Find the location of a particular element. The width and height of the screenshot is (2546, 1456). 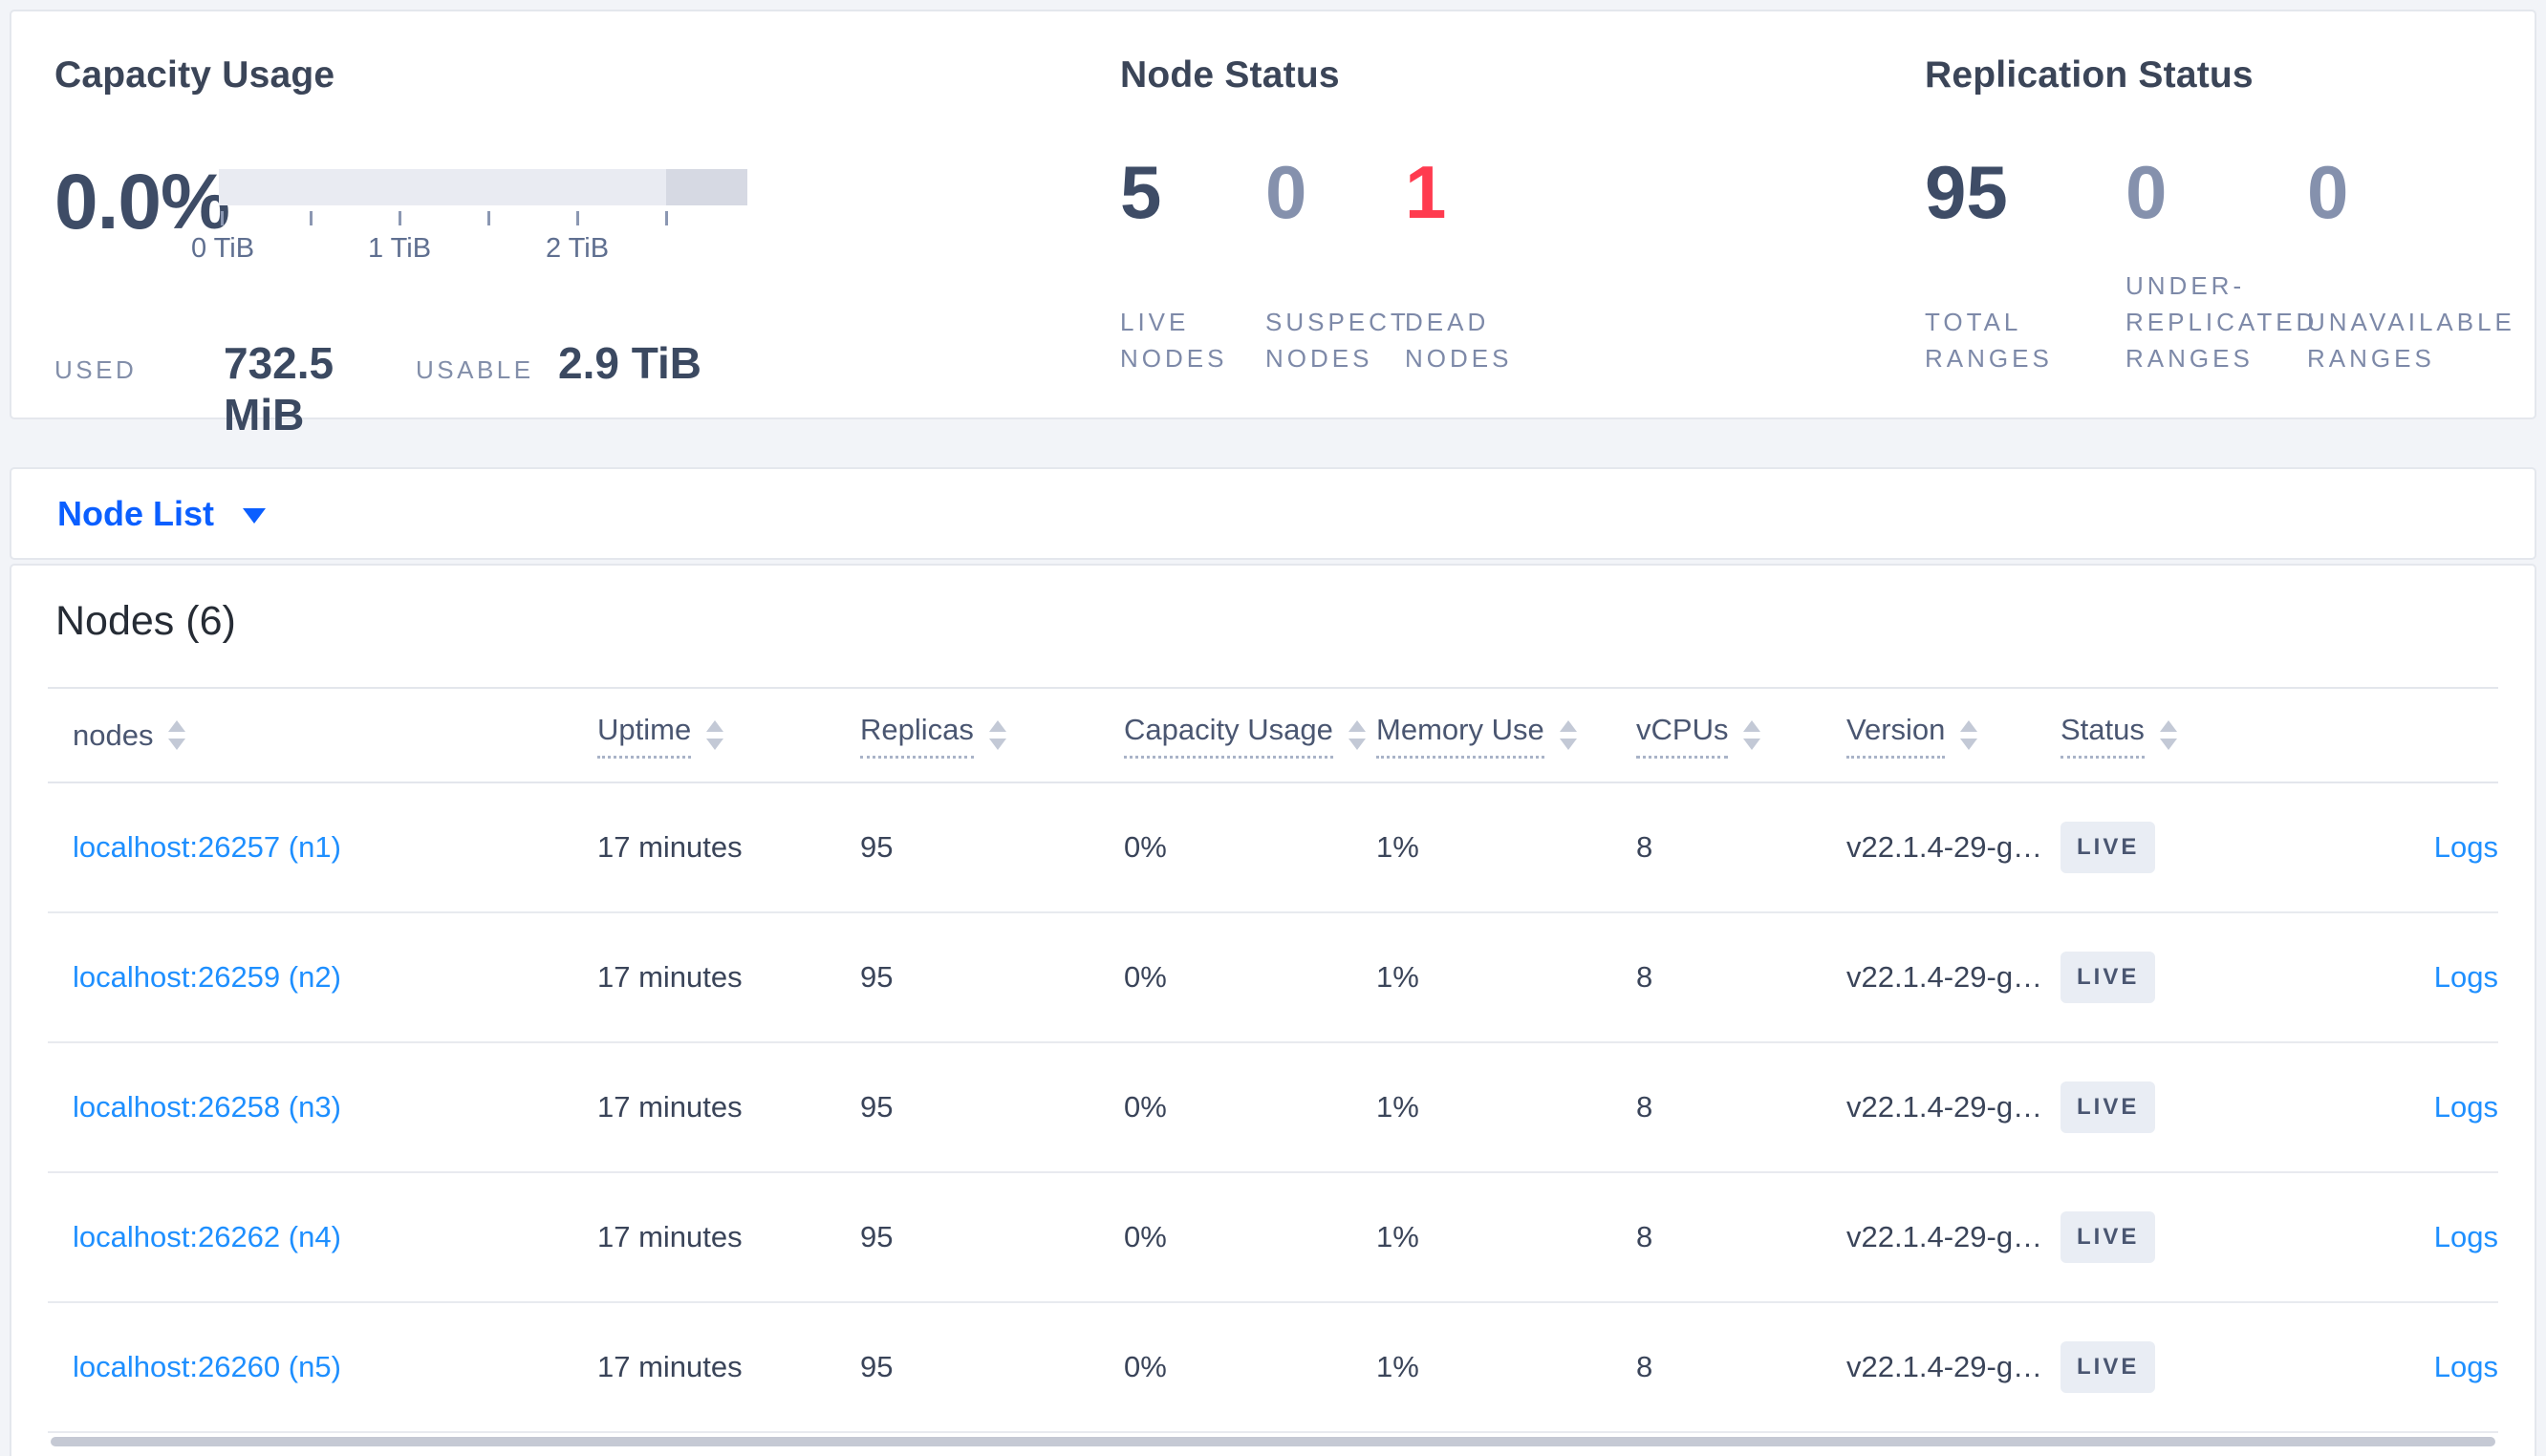

stat-value: 5 is located at coordinates (1141, 192).